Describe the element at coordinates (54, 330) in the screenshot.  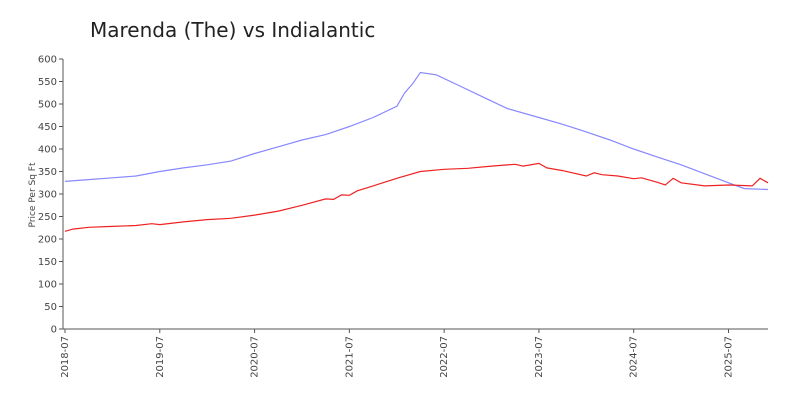
I see `y-tick-label: 0` at that location.